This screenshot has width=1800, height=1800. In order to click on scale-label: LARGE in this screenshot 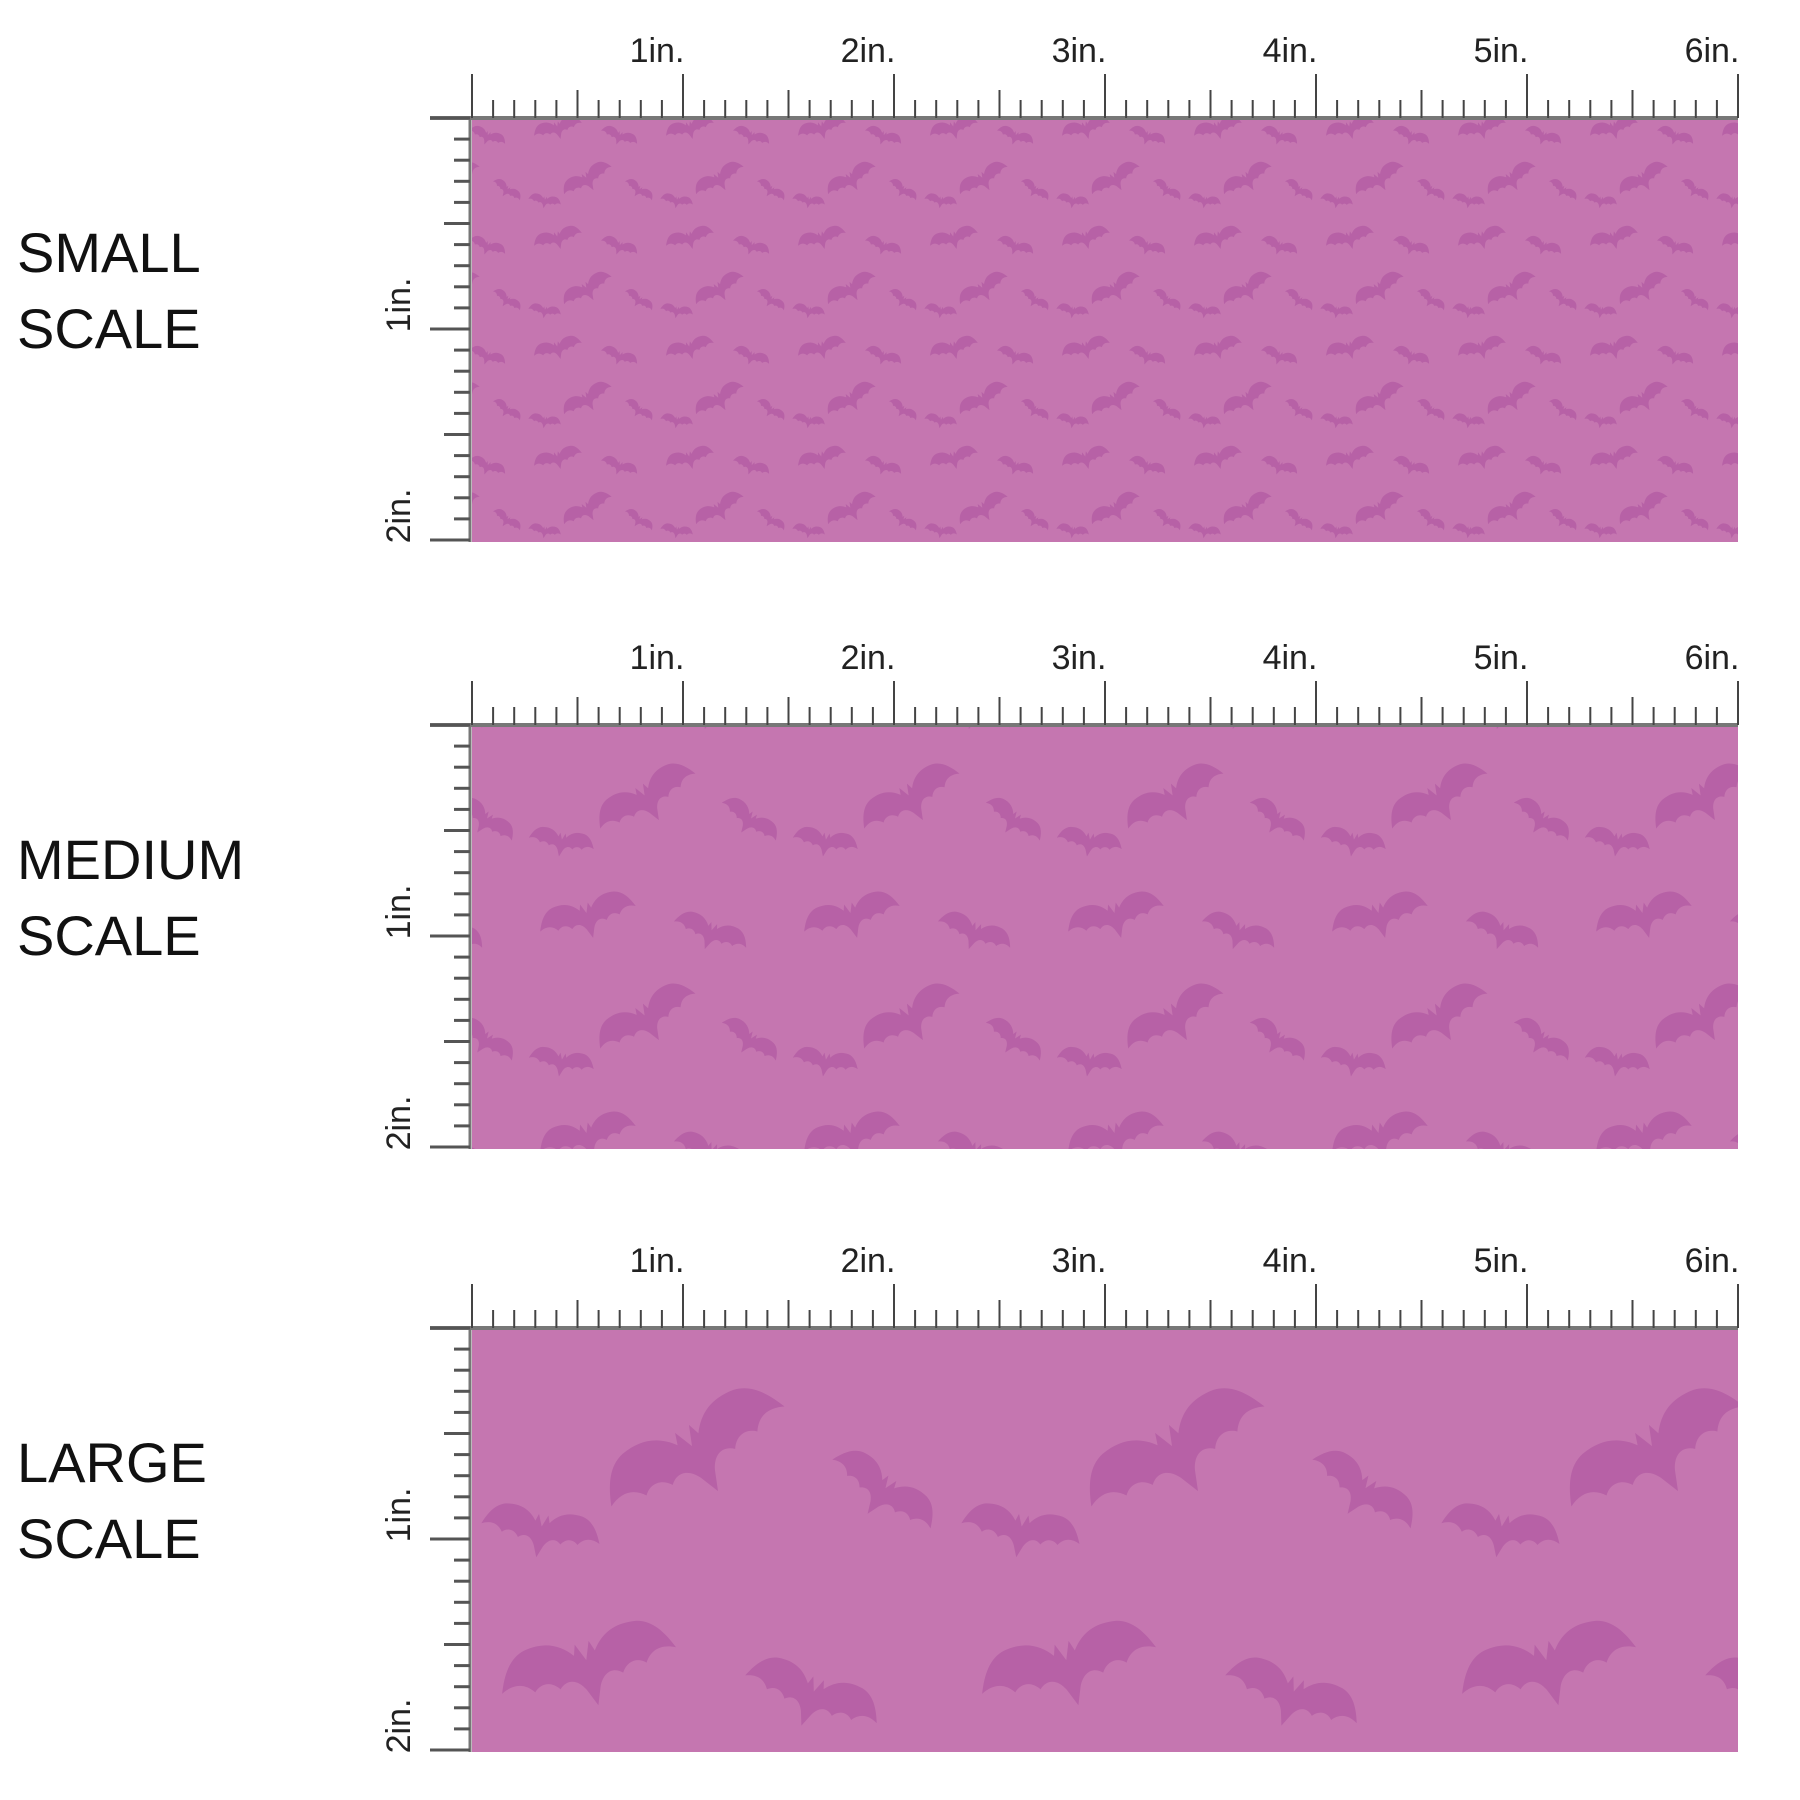, I will do `click(112, 1462)`.